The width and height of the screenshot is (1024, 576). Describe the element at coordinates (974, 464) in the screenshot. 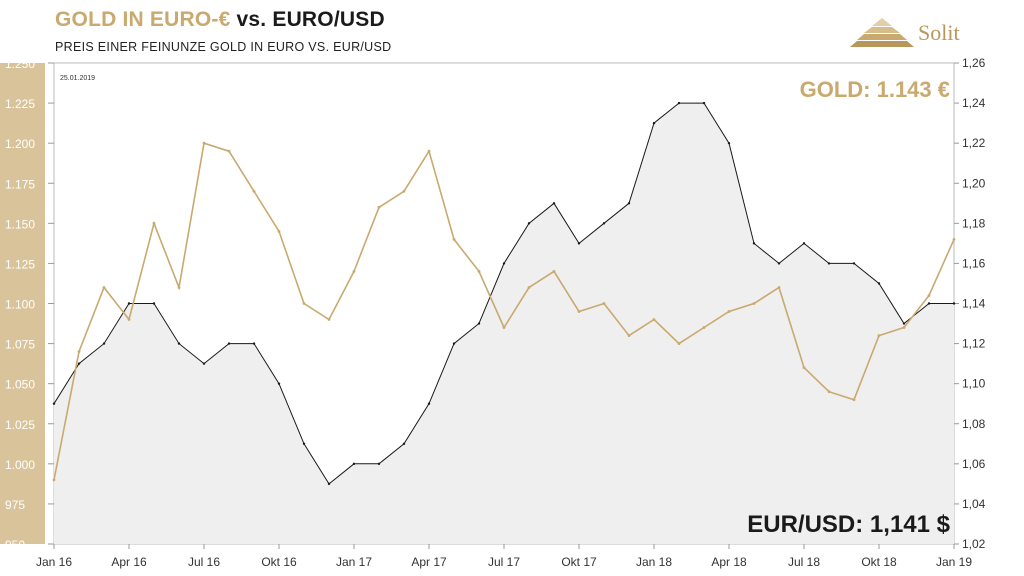

I see `right-tick-label: 1,06` at that location.